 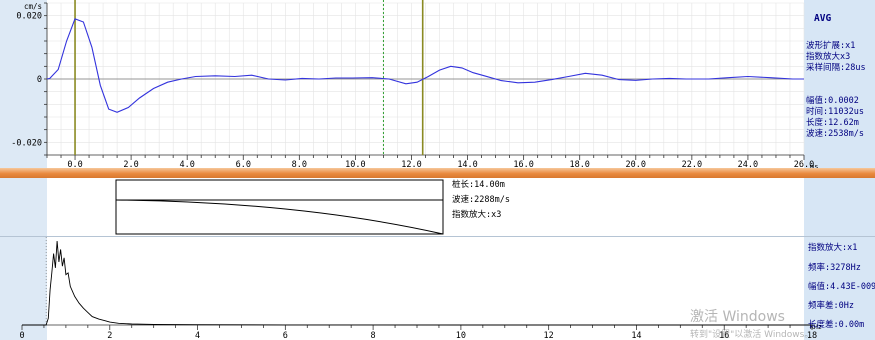 I want to click on waveform-x-tick-label: 26.0, so click(x=804, y=165).